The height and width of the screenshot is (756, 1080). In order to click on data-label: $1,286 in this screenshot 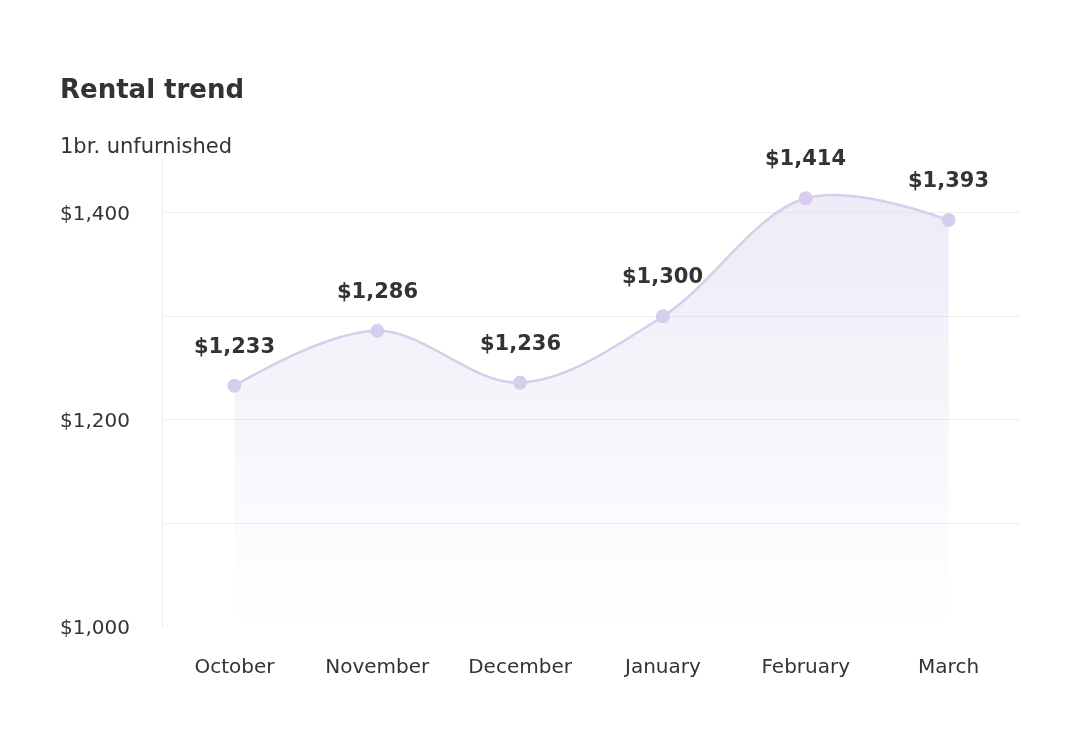, I will do `click(378, 291)`.